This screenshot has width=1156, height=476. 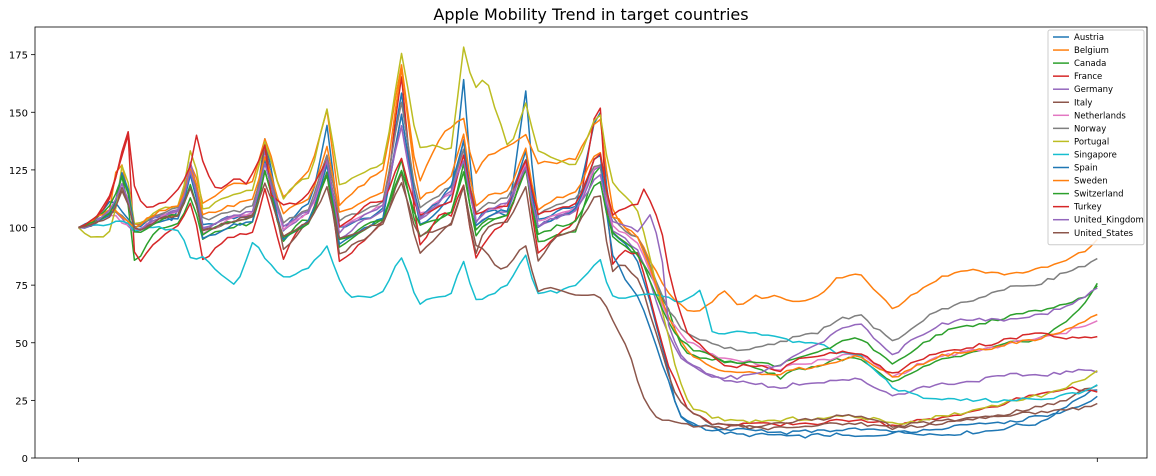 I want to click on legend-label: Germany, so click(x=1093, y=90).